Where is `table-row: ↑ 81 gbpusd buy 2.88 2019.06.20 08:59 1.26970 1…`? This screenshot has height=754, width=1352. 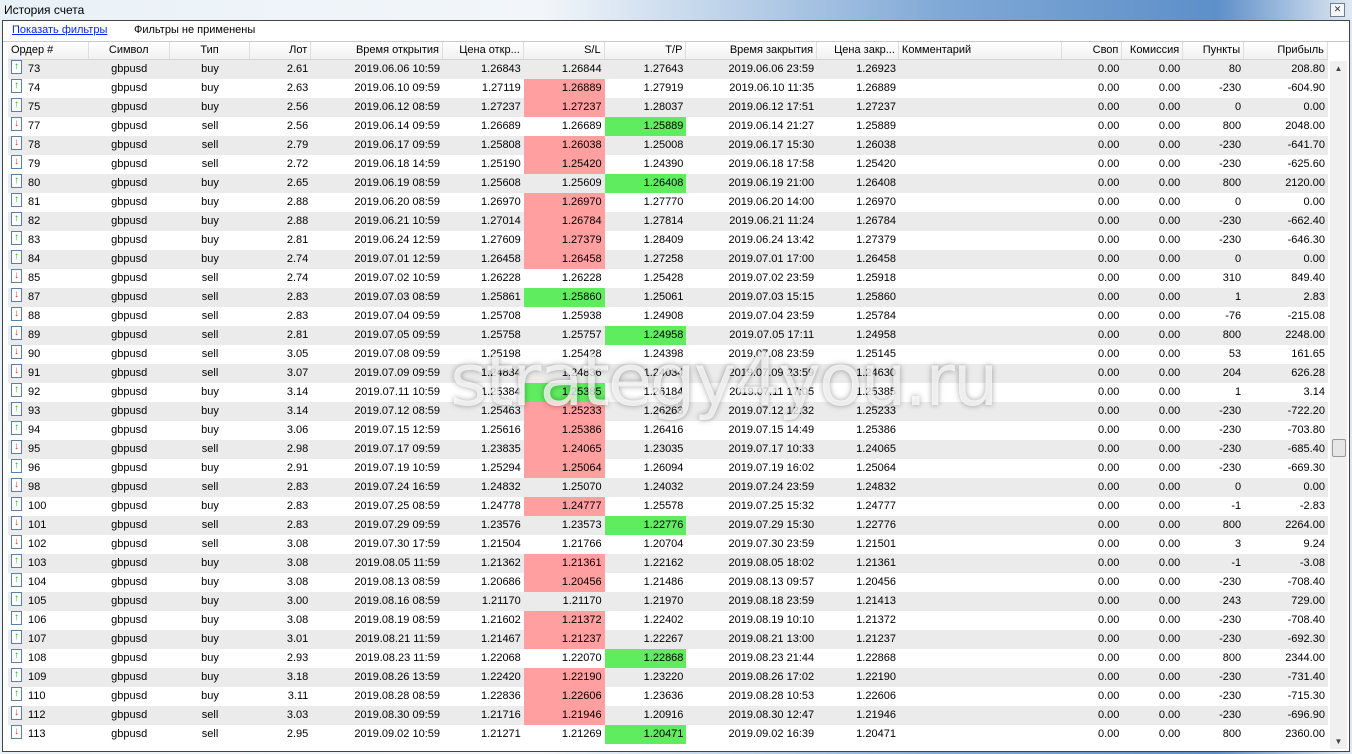
table-row: ↑ 81 gbpusd buy 2.88 2019.06.20 08:59 1.26970 1… is located at coordinates (668, 202).